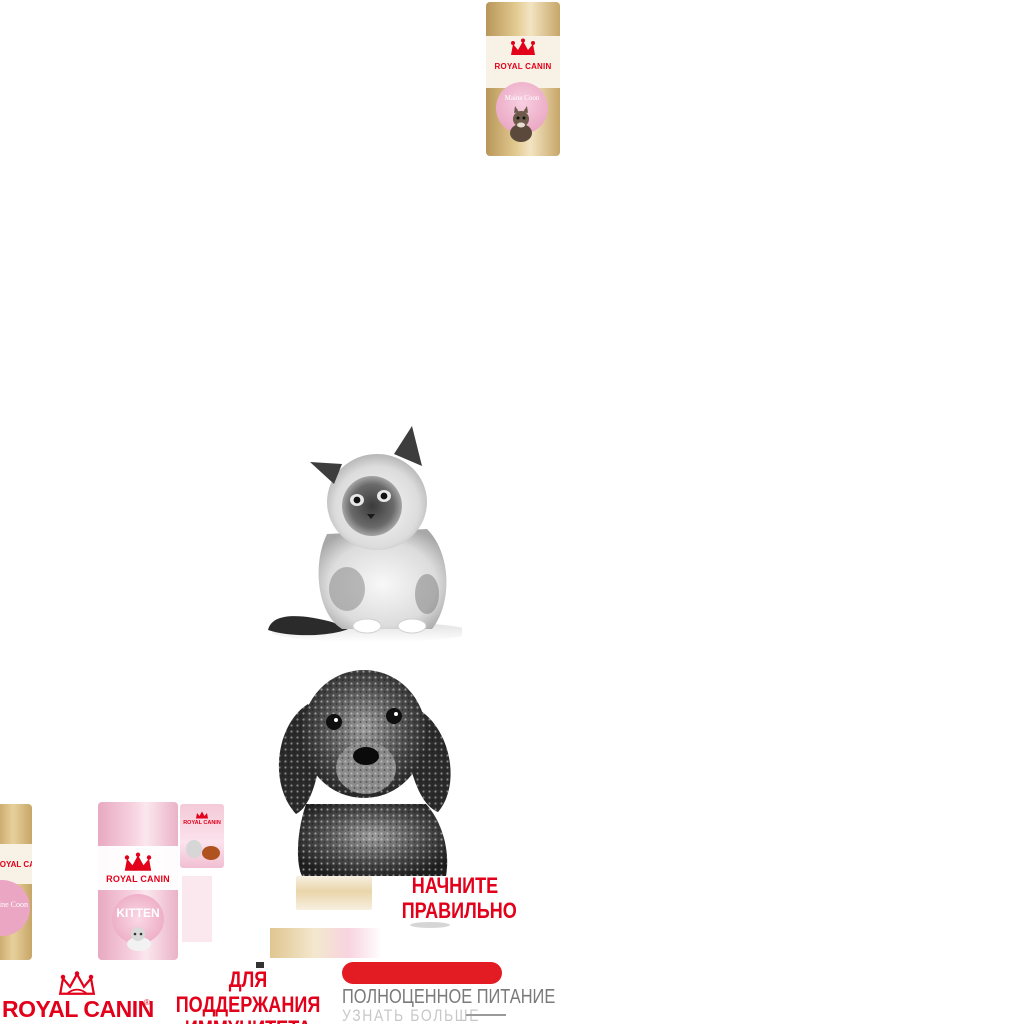  Describe the element at coordinates (211, 853) in the screenshot. I see `pouch-food-image` at that location.